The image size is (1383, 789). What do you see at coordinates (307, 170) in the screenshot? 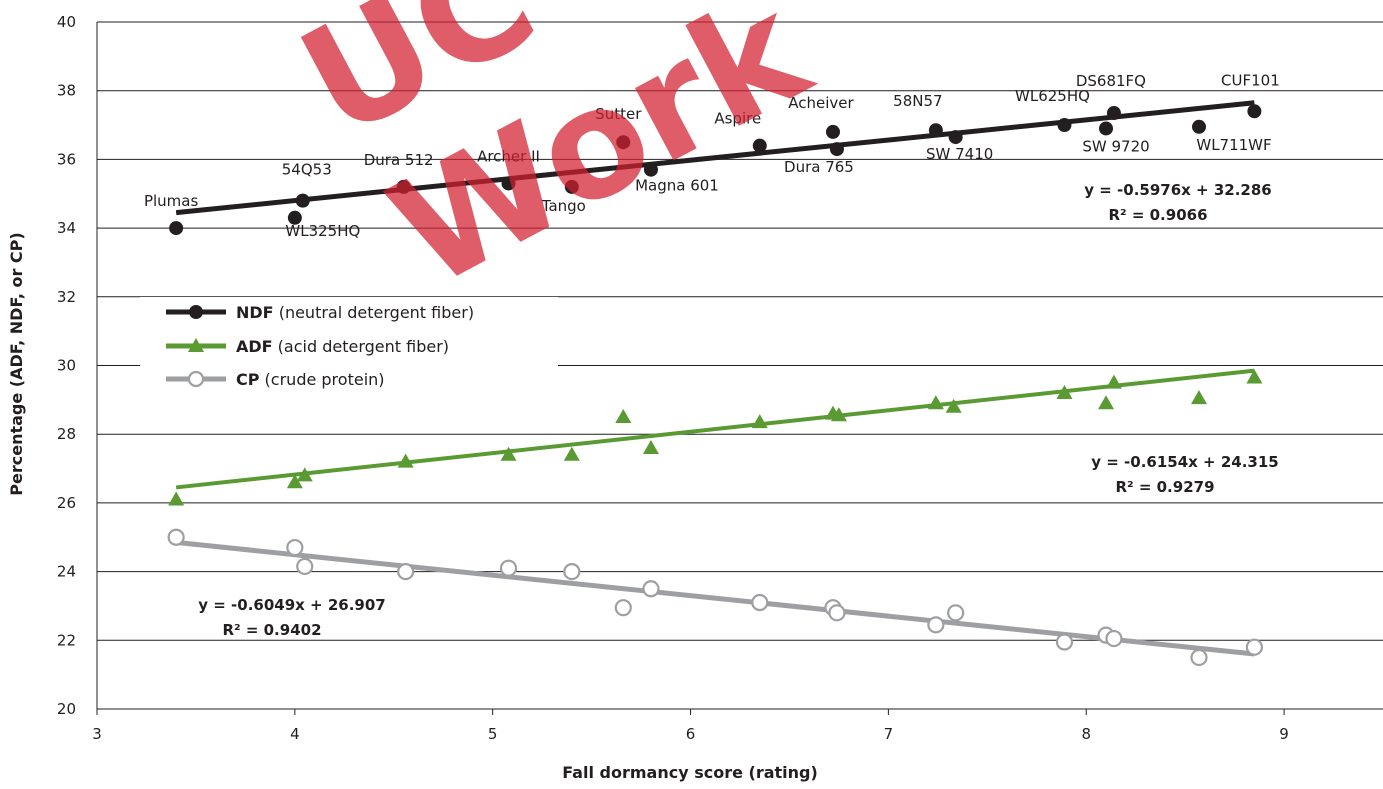
I see `point-label: 54Q53` at bounding box center [307, 170].